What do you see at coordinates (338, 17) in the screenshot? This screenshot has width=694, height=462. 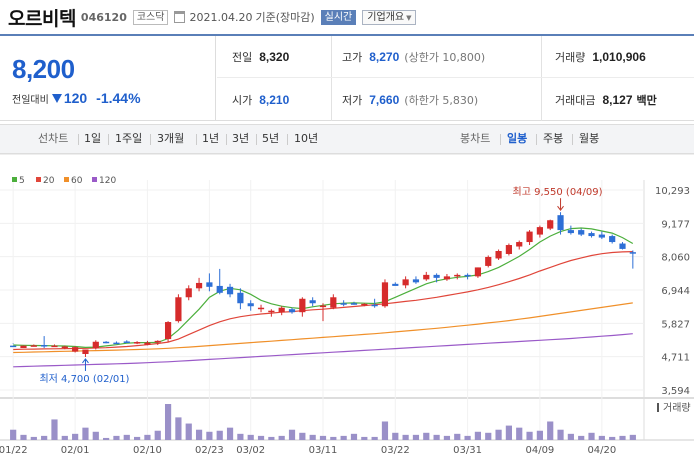 I see `realtime-button: 실시간` at bounding box center [338, 17].